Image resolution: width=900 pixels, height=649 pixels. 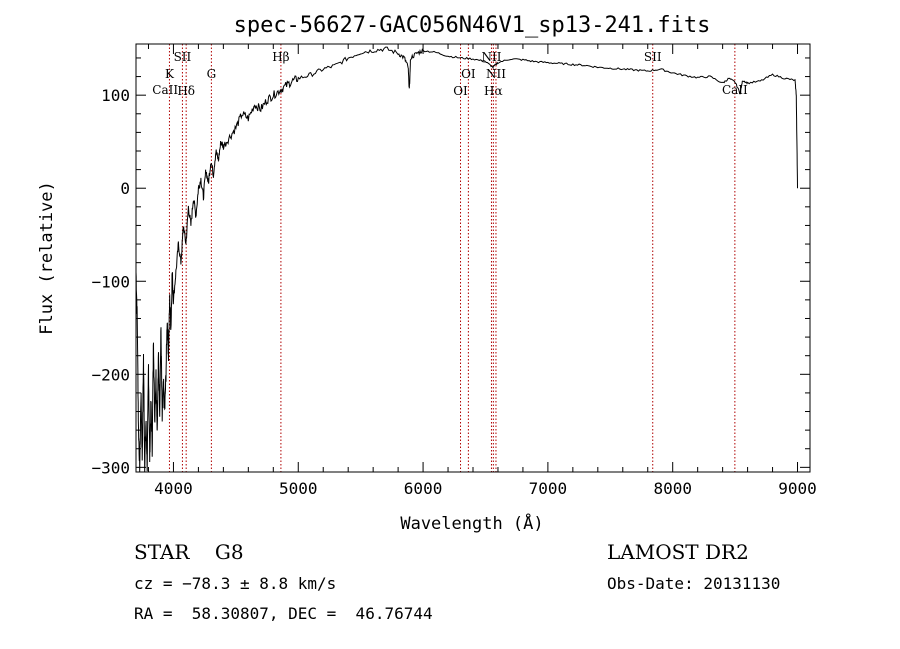 I want to click on x-tick-label-0: 4000, so click(x=173, y=488).